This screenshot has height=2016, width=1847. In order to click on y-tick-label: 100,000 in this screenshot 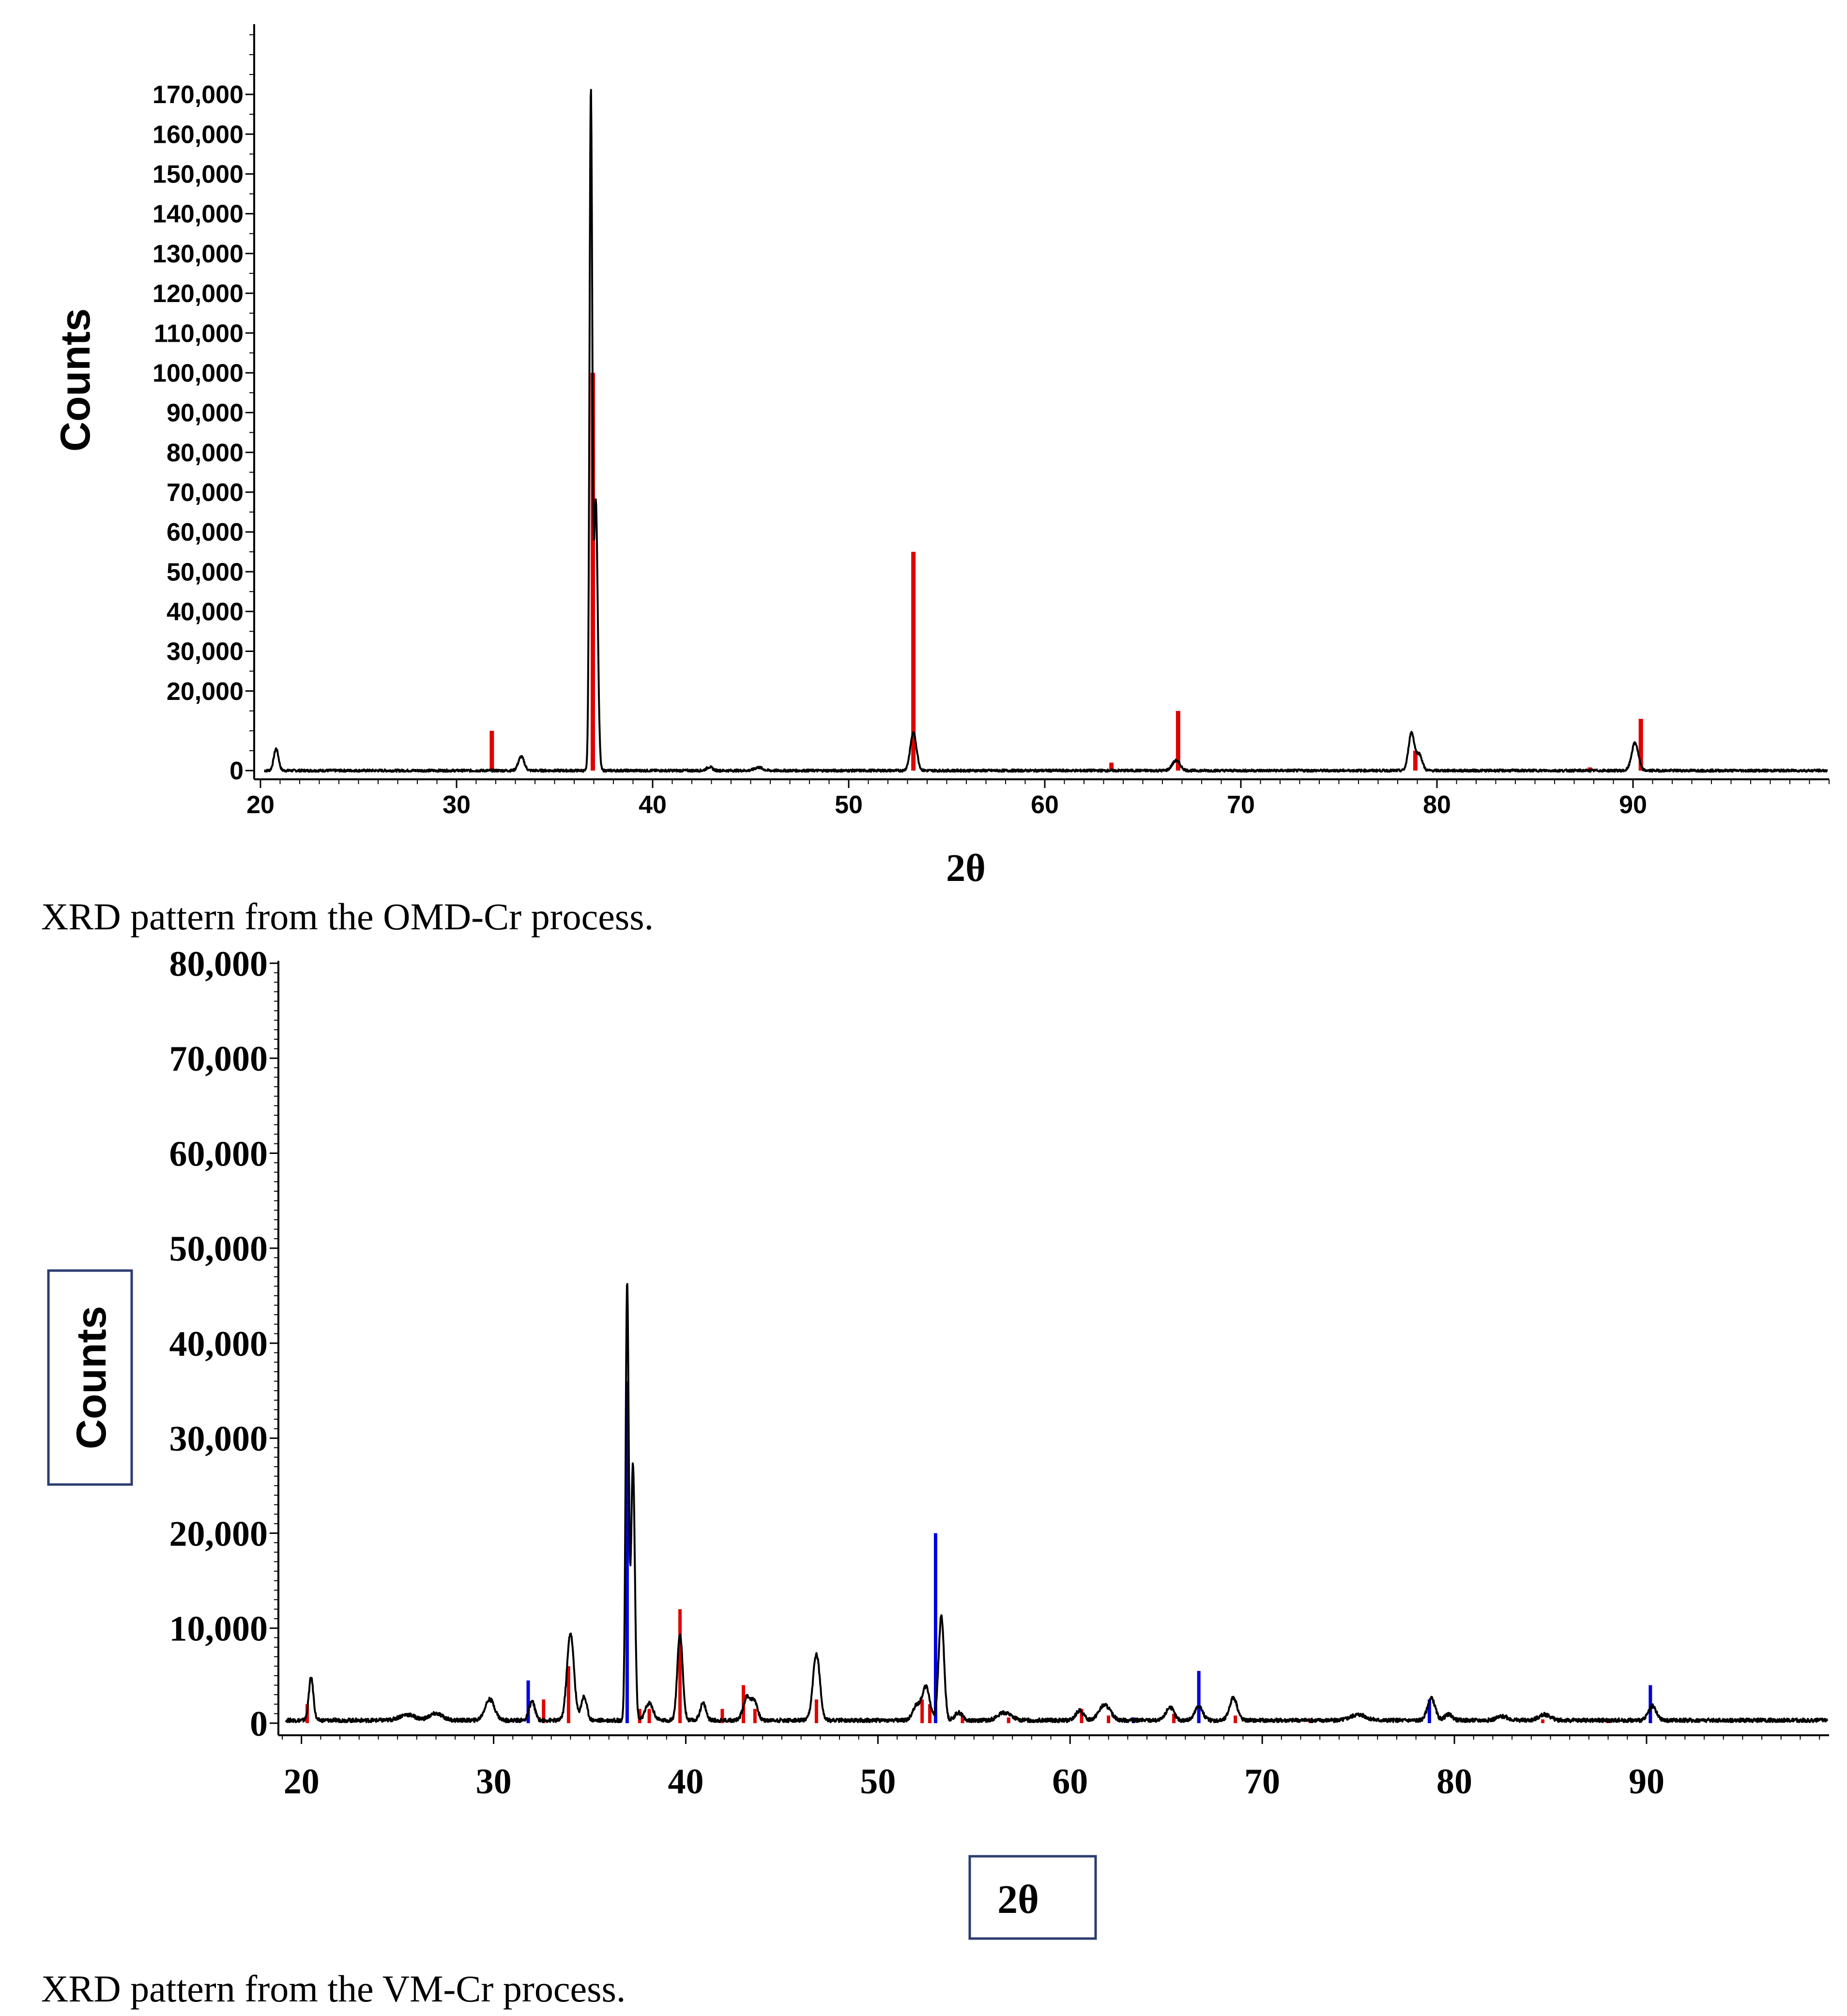, I will do `click(198, 373)`.